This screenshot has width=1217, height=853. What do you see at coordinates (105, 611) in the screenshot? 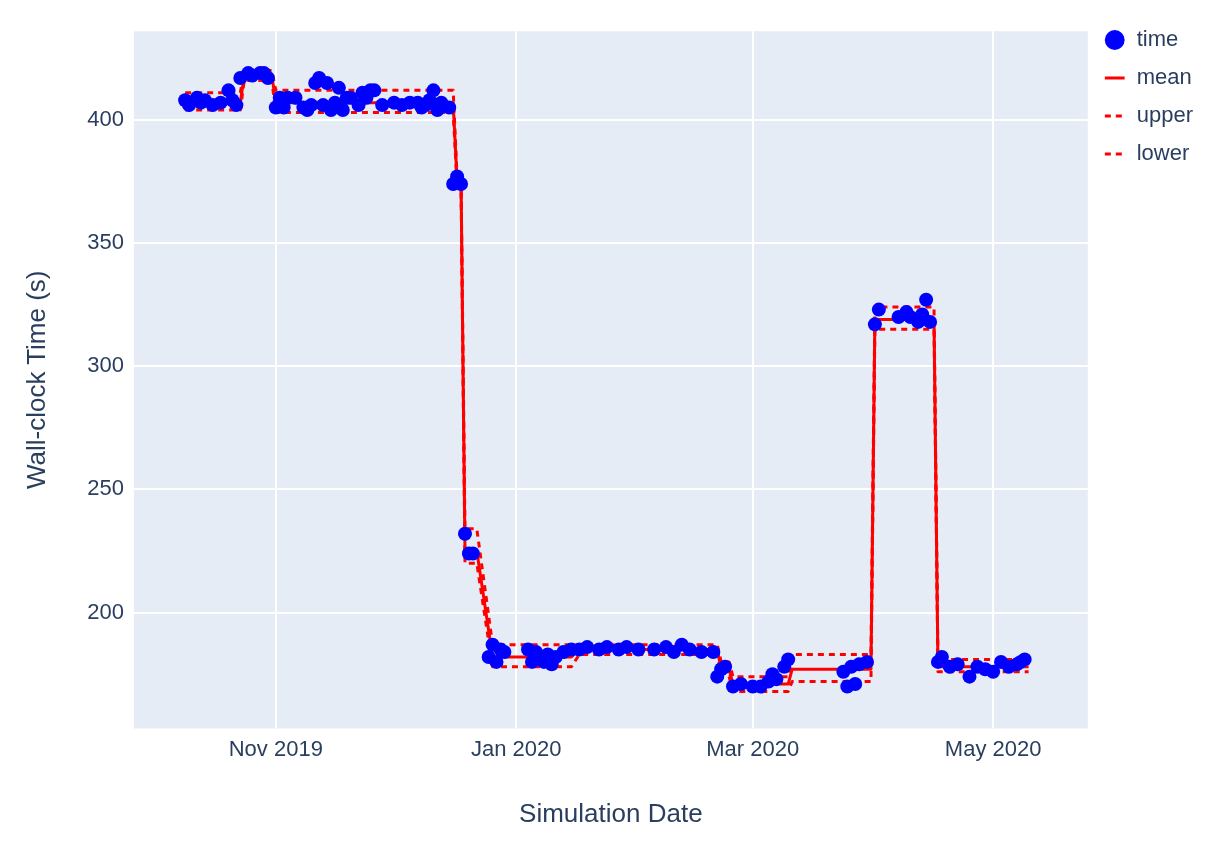
I see `y-tick-label: 200` at bounding box center [105, 611].